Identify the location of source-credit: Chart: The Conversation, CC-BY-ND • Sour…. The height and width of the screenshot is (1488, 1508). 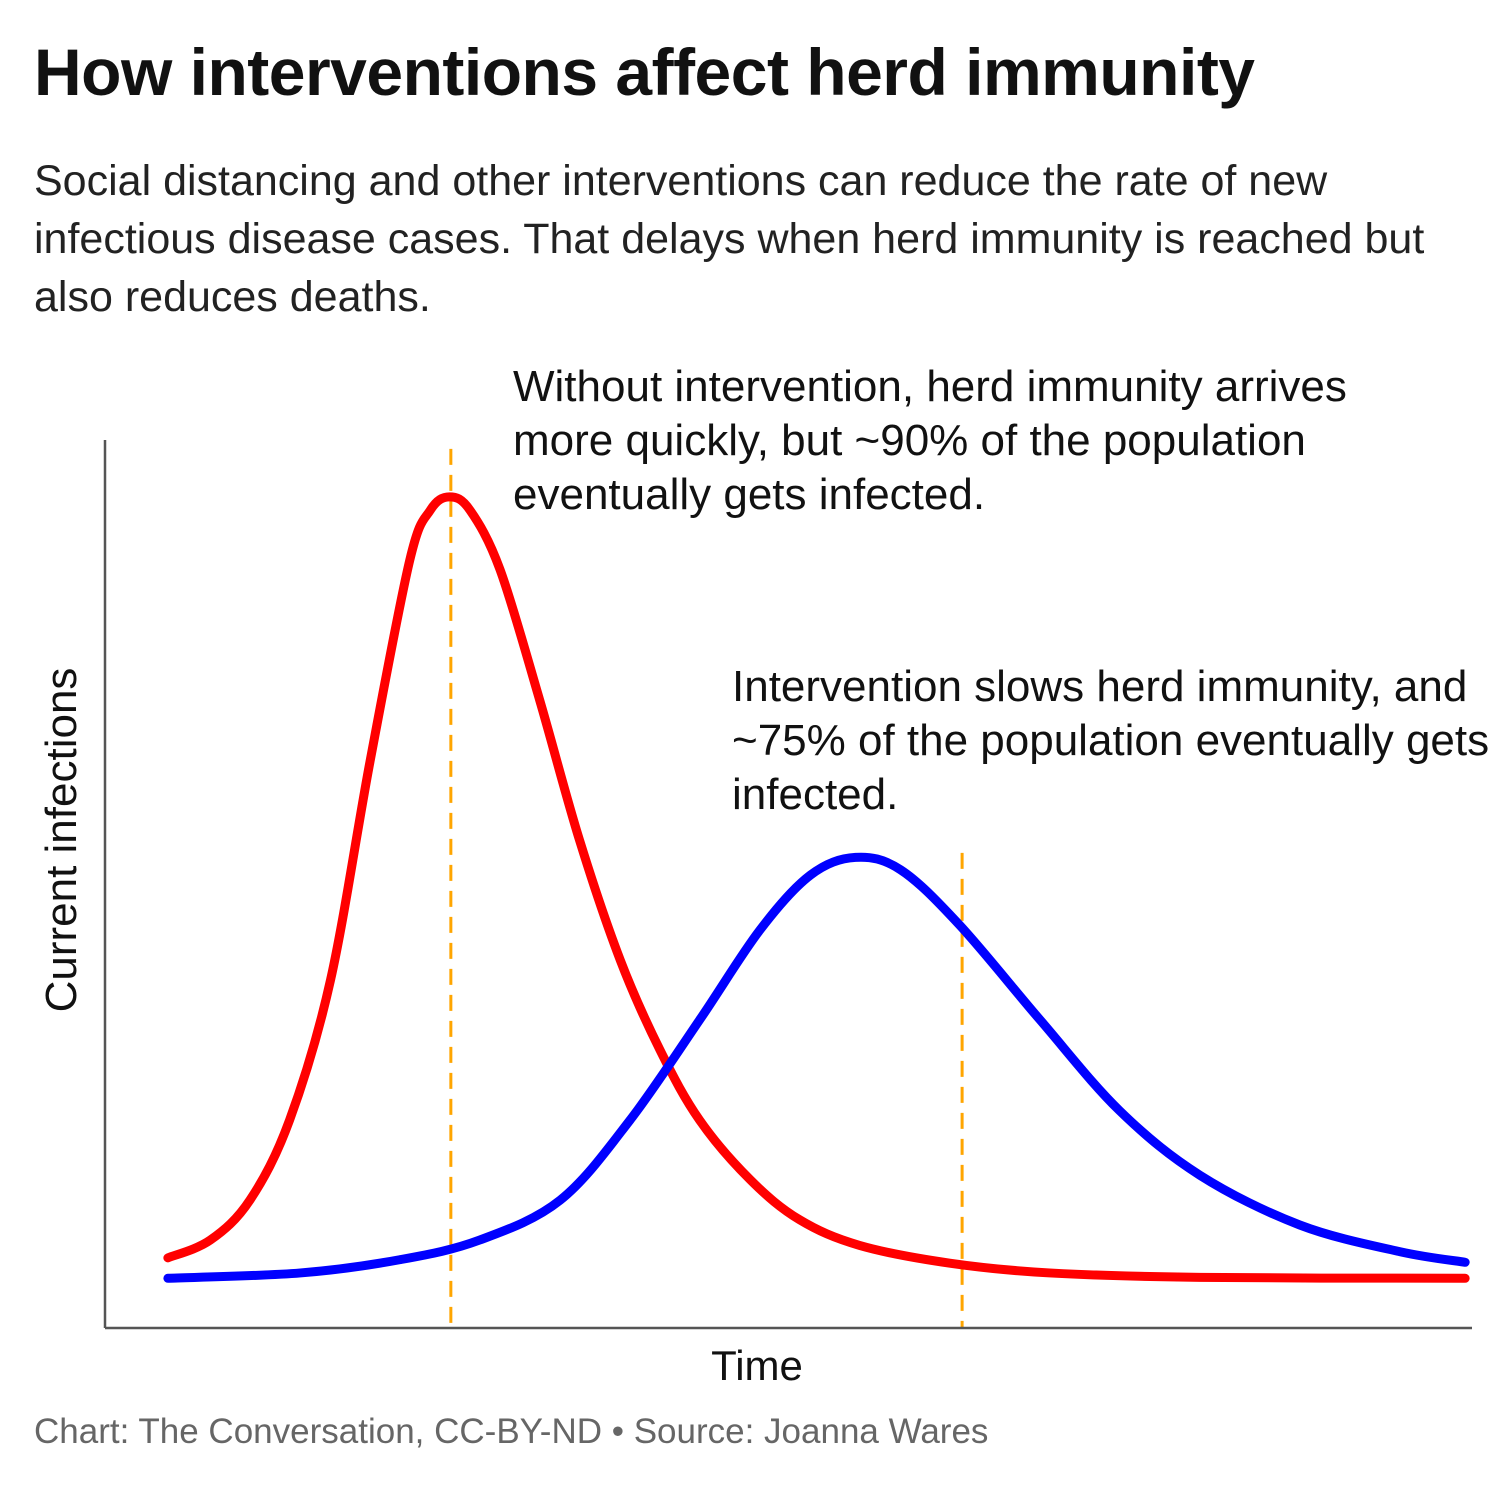
(511, 1431).